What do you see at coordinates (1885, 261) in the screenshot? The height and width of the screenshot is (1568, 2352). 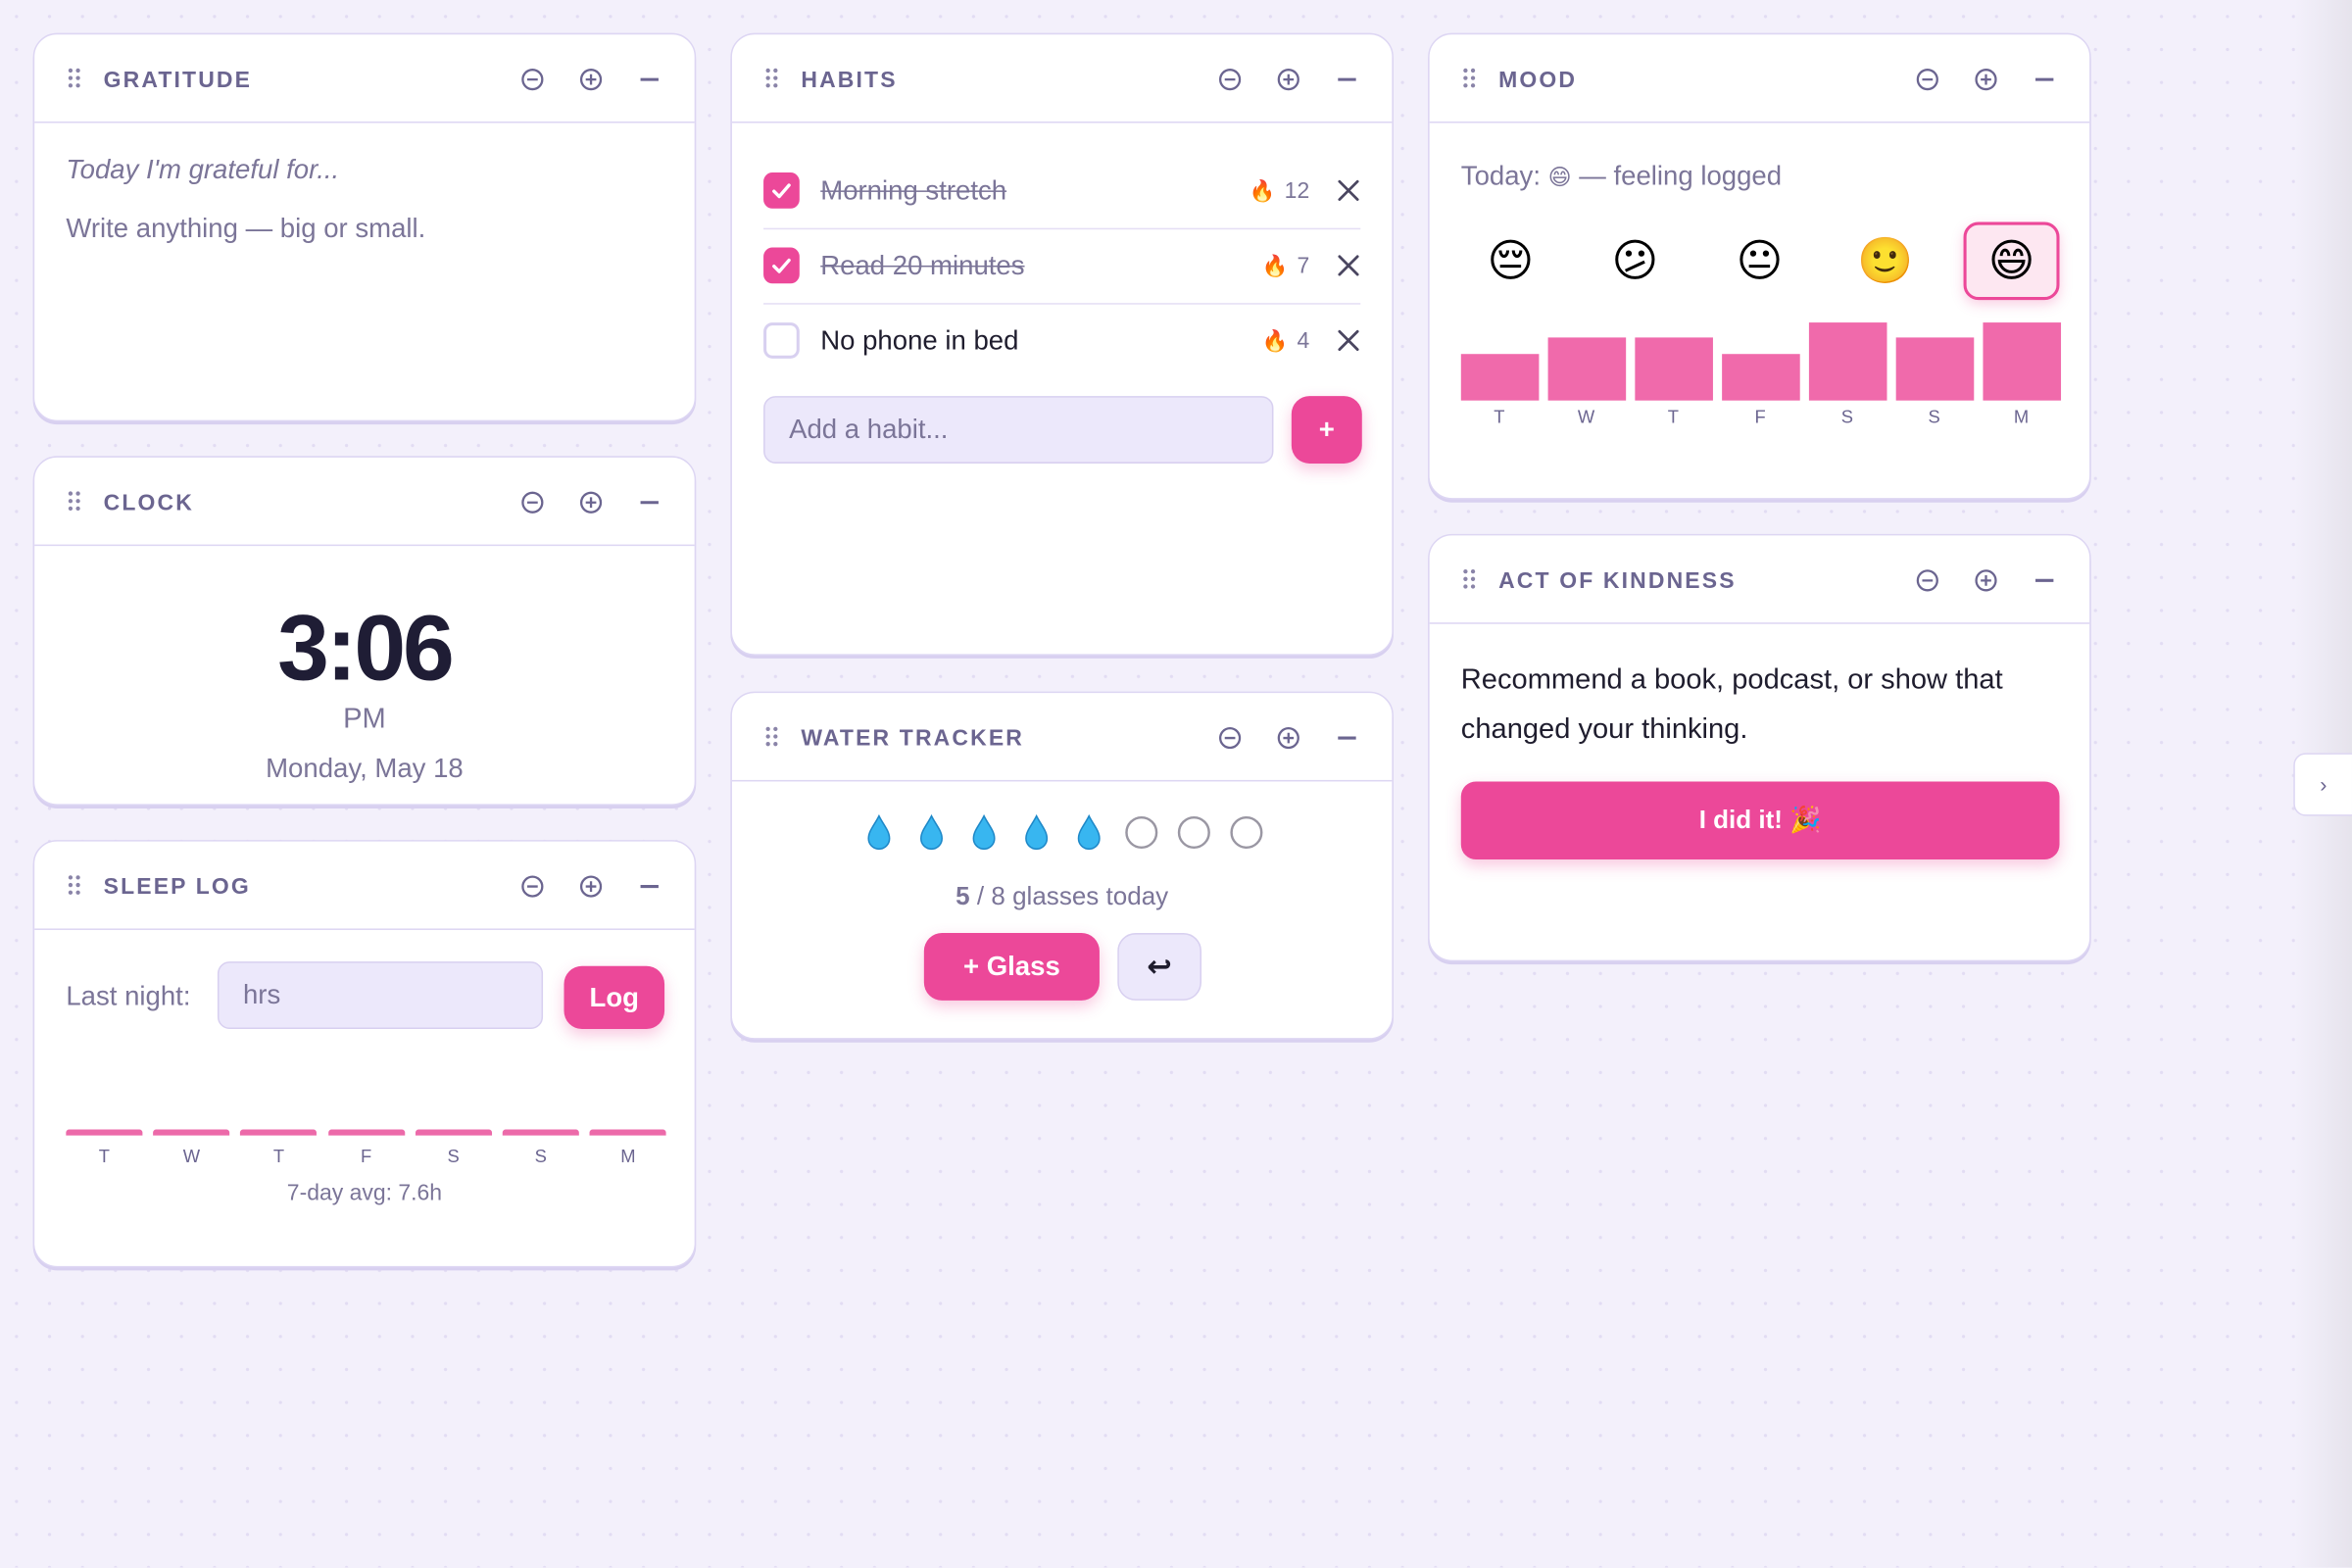 I see `mood-option: 🙂` at bounding box center [1885, 261].